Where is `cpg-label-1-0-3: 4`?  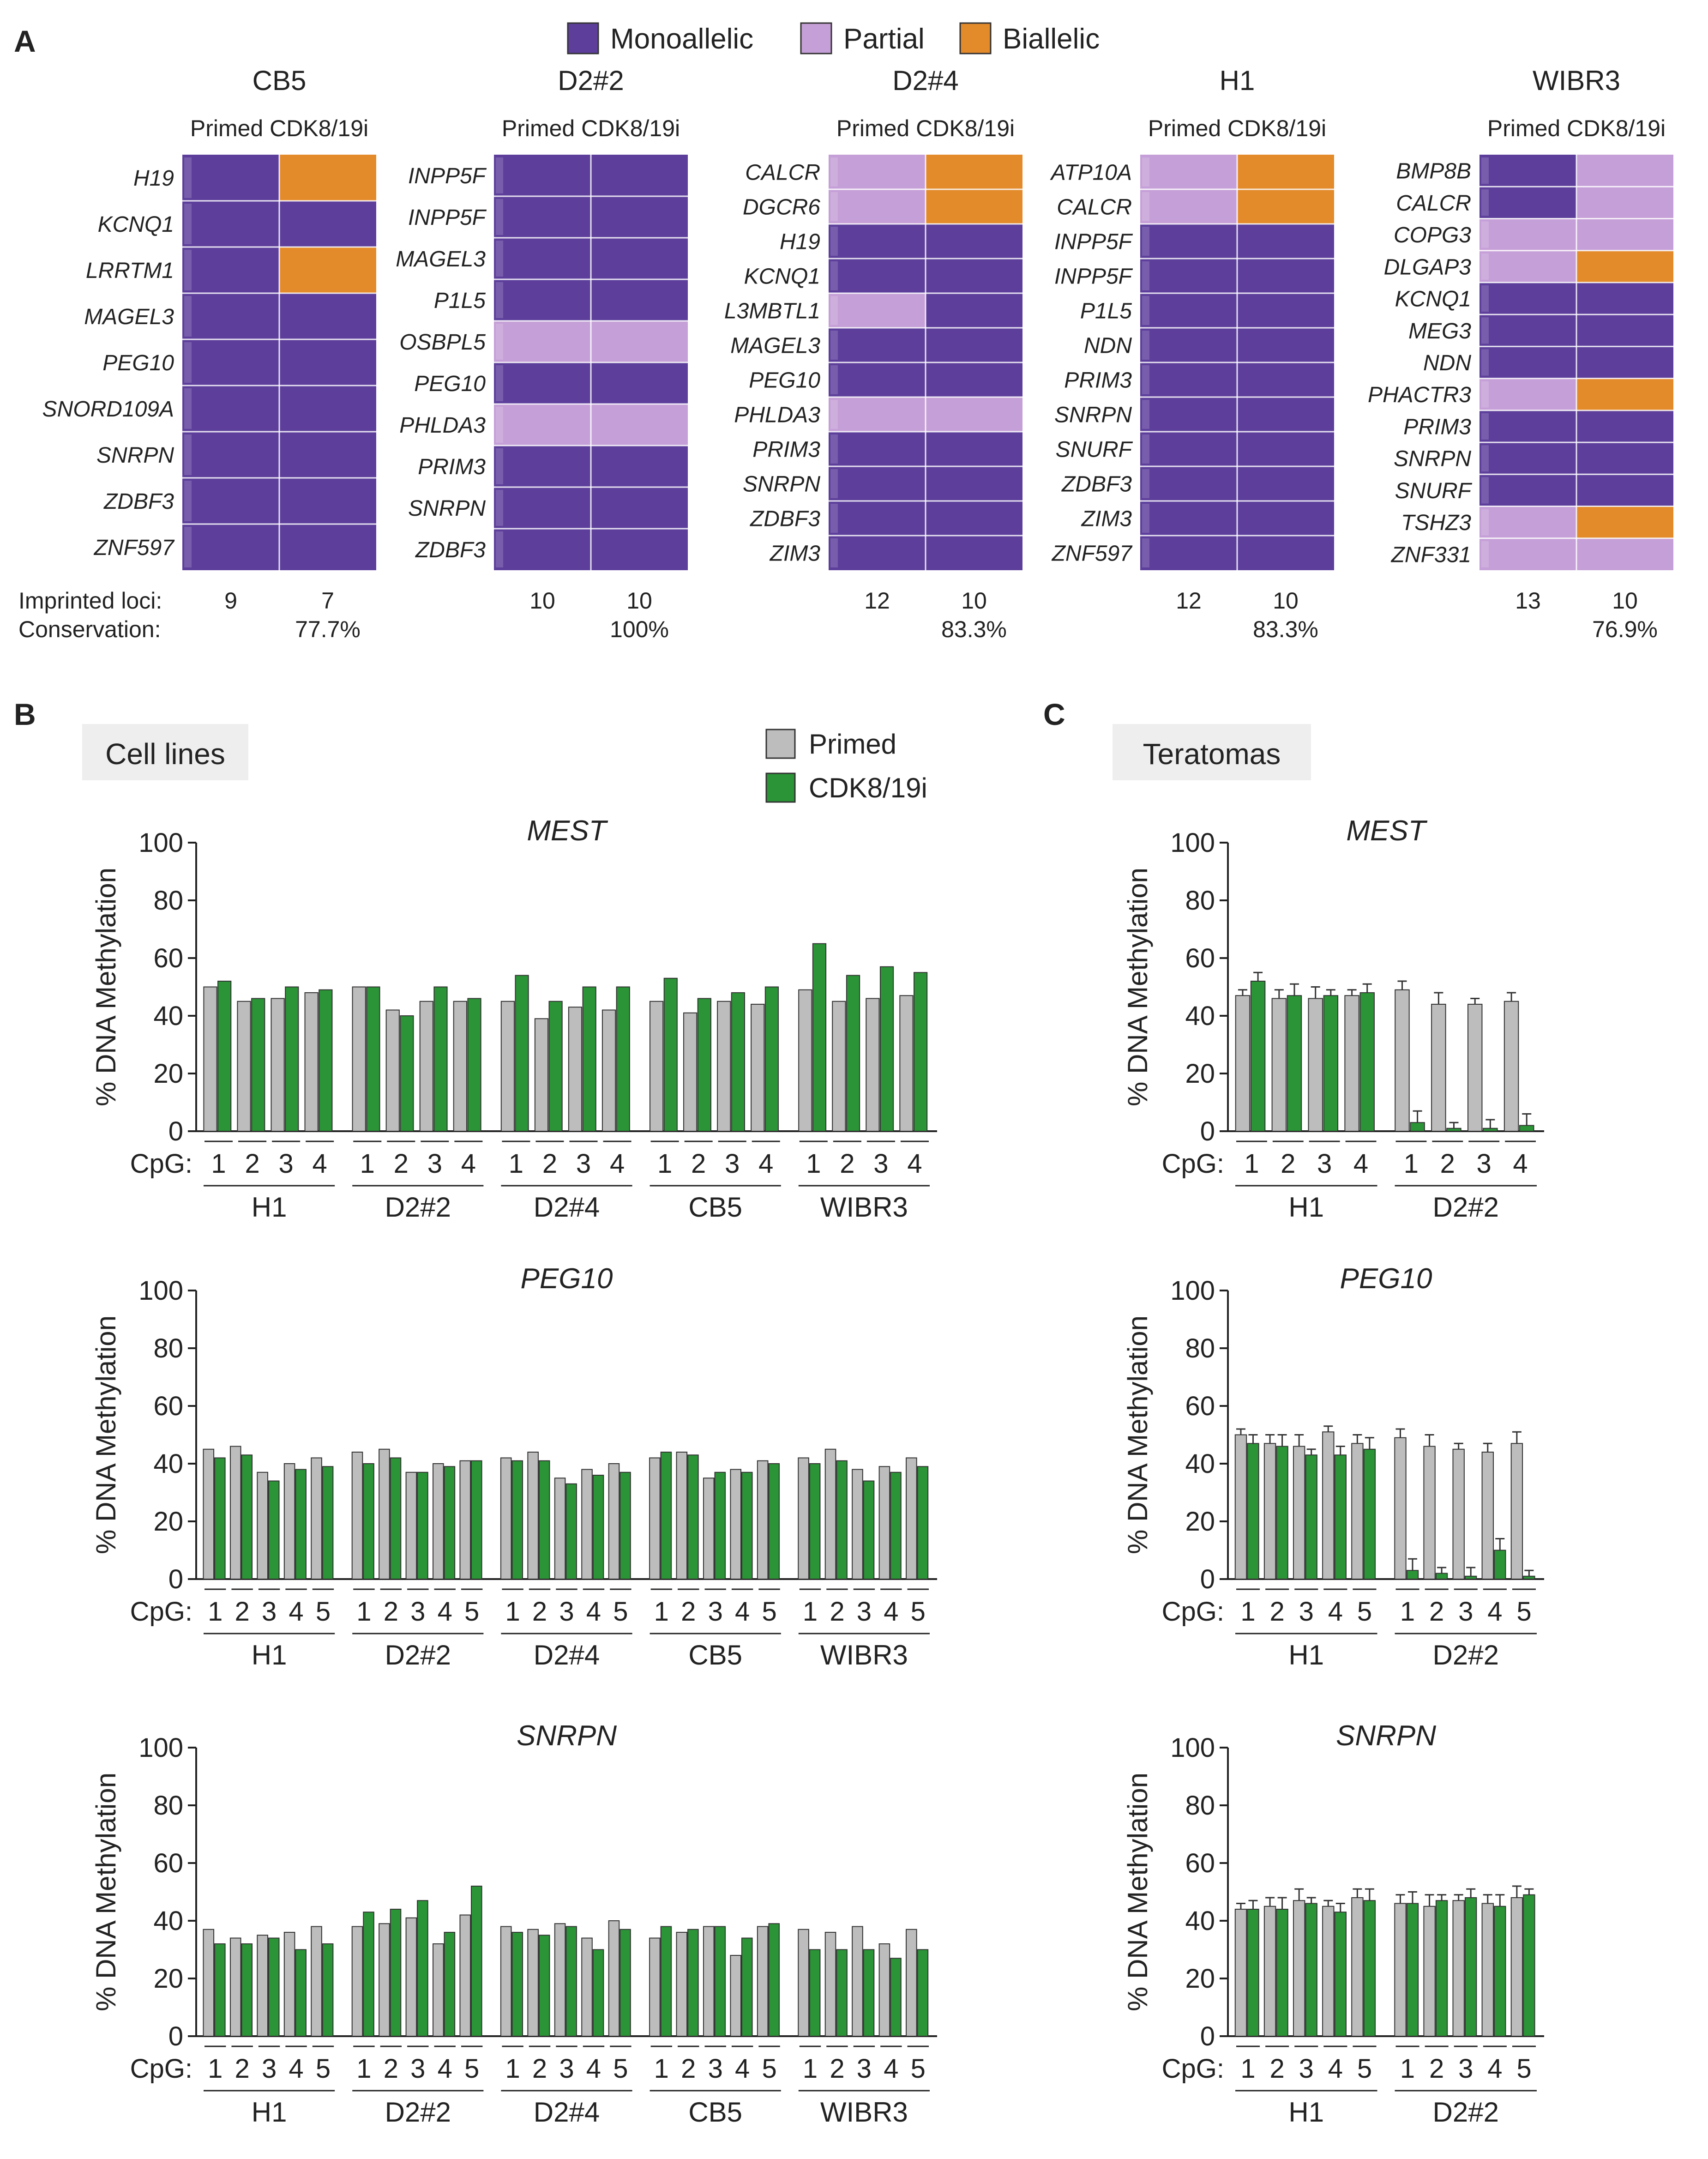
cpg-label-1-0-3: 4 is located at coordinates (296, 1612).